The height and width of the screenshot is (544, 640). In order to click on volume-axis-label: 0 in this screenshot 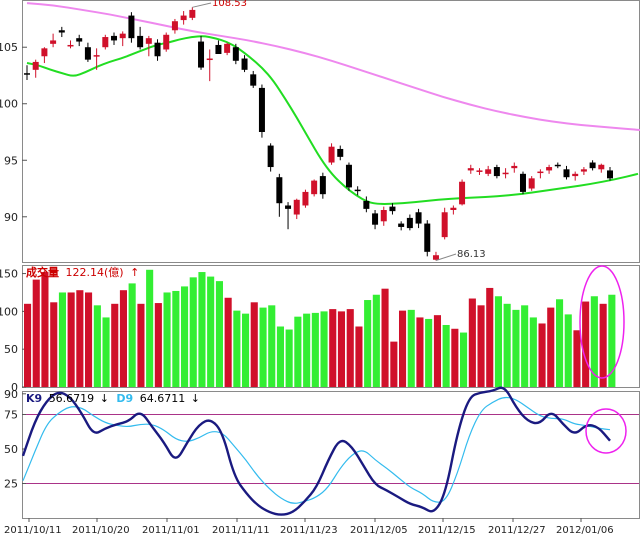, I will do `click(14, 387)`.